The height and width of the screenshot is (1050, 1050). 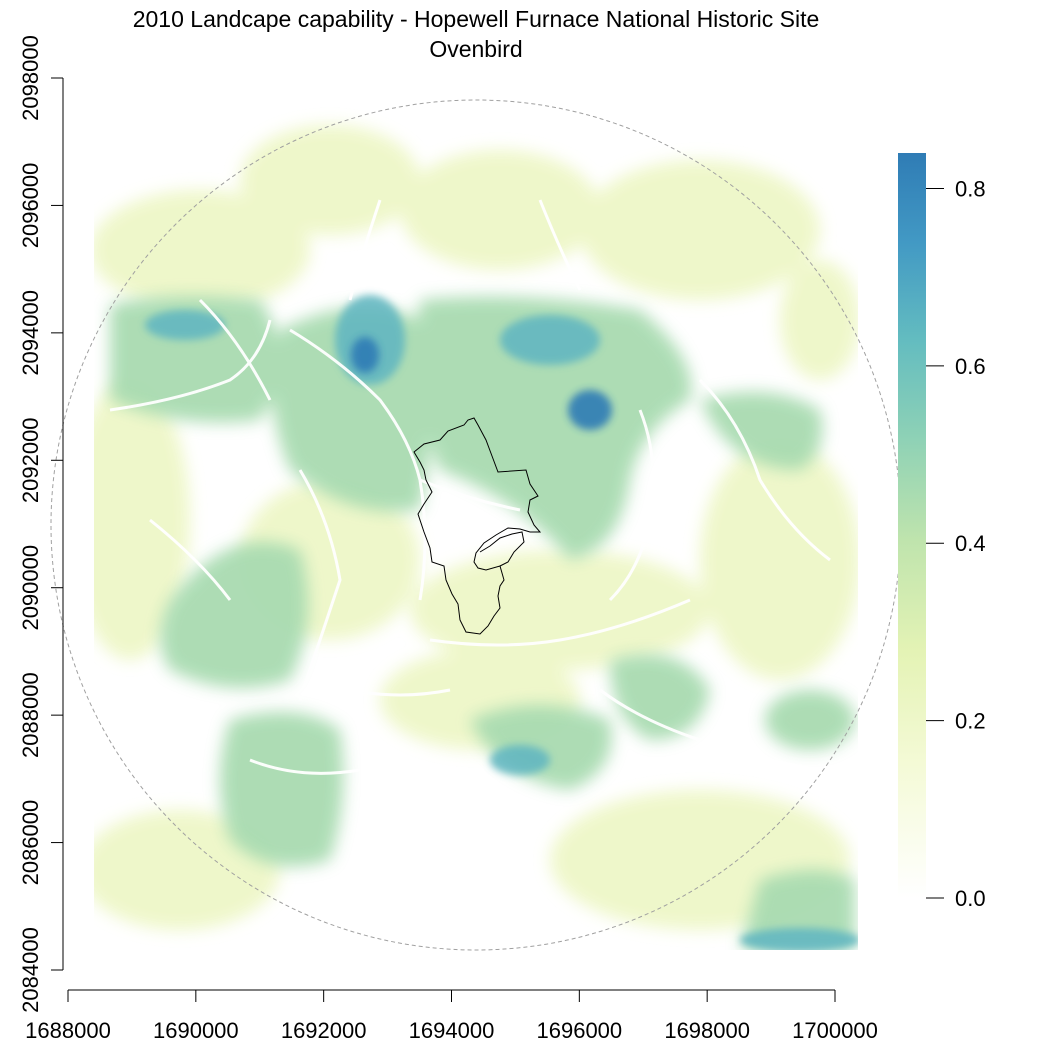 What do you see at coordinates (970, 366) in the screenshot?
I see `legend-tick-label: 0.6` at bounding box center [970, 366].